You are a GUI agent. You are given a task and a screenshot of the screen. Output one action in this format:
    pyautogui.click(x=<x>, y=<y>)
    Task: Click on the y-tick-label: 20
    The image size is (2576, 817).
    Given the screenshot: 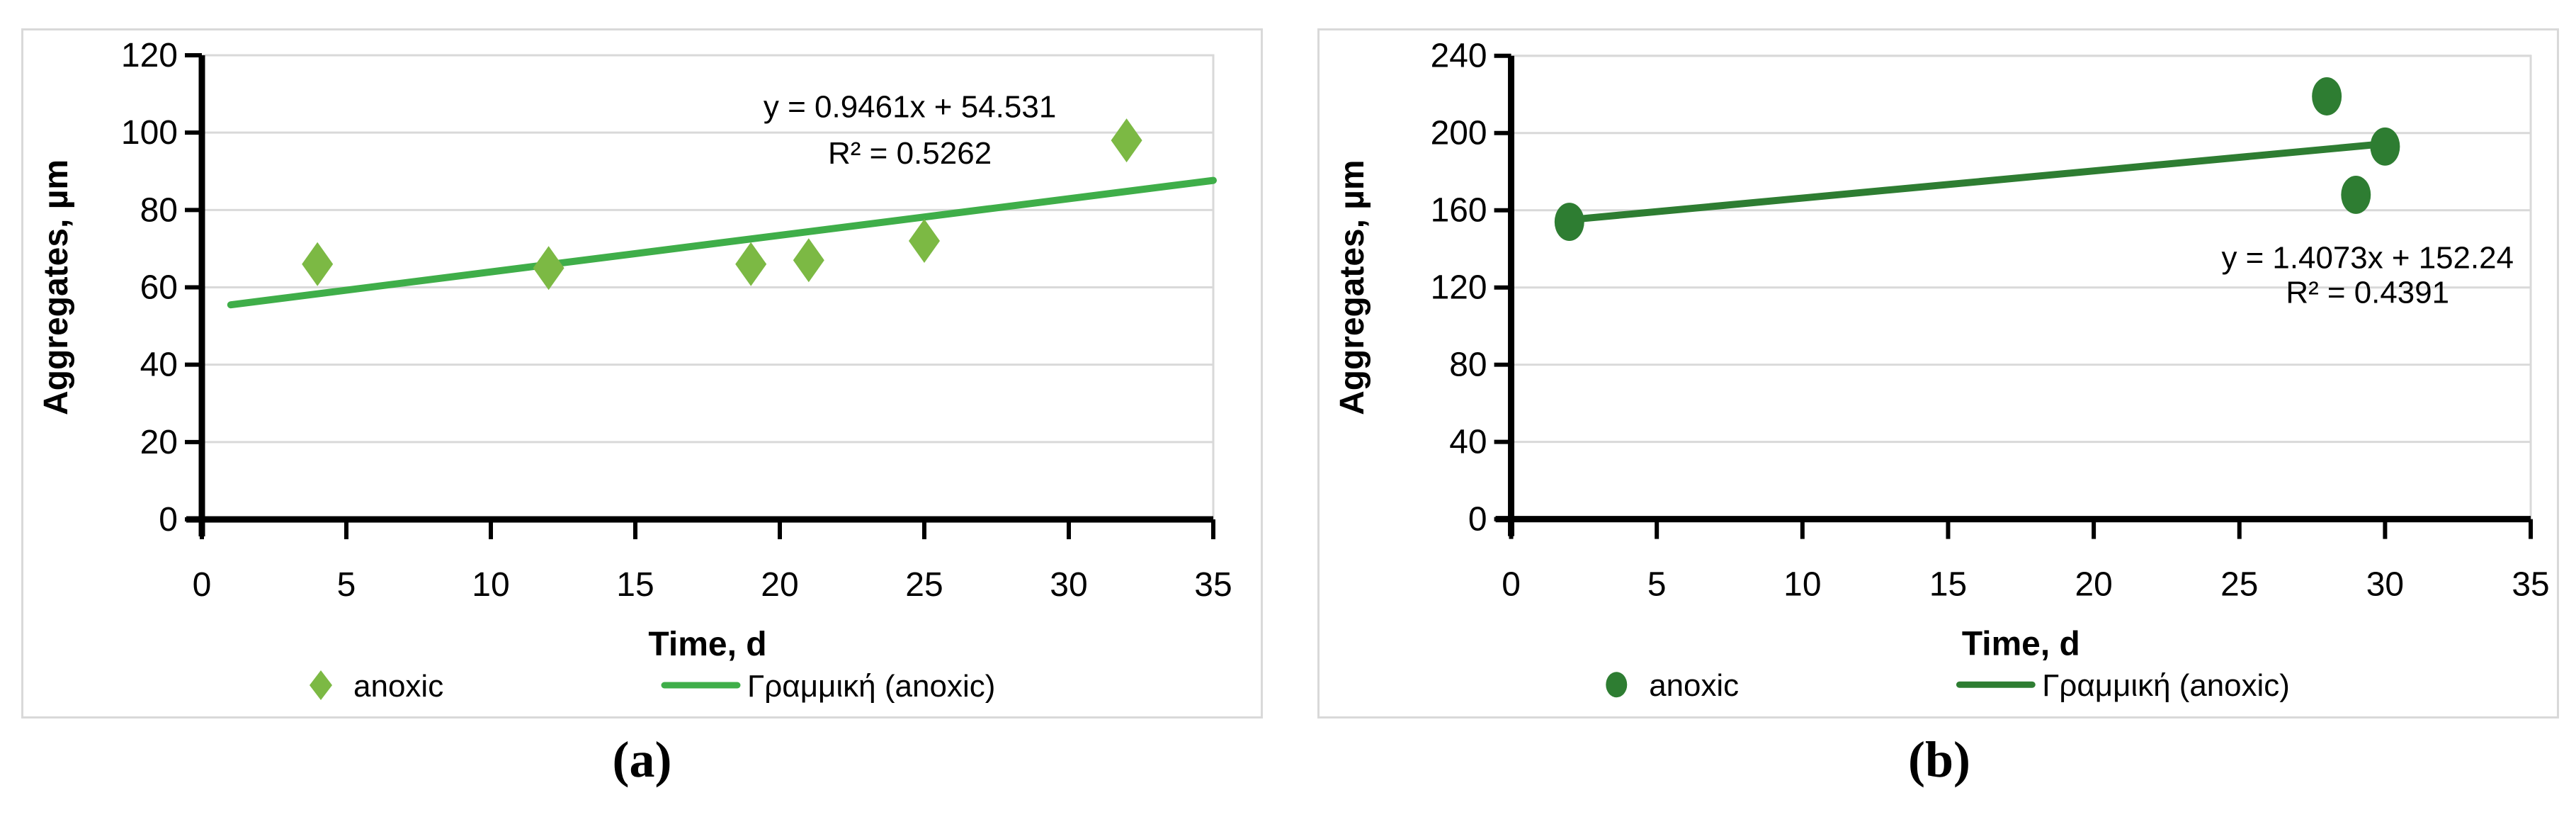 What is the action you would take?
    pyautogui.click(x=159, y=442)
    